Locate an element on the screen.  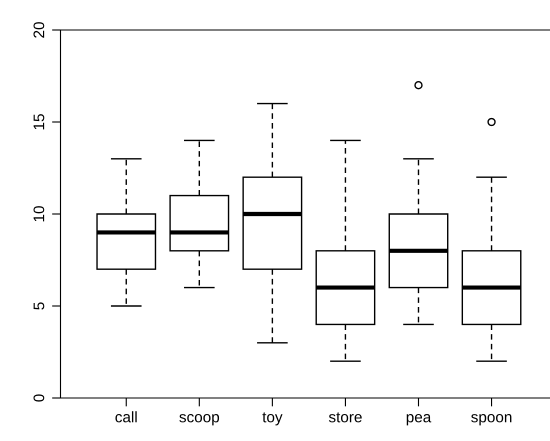
x-tick-label: scoop is located at coordinates (199, 420).